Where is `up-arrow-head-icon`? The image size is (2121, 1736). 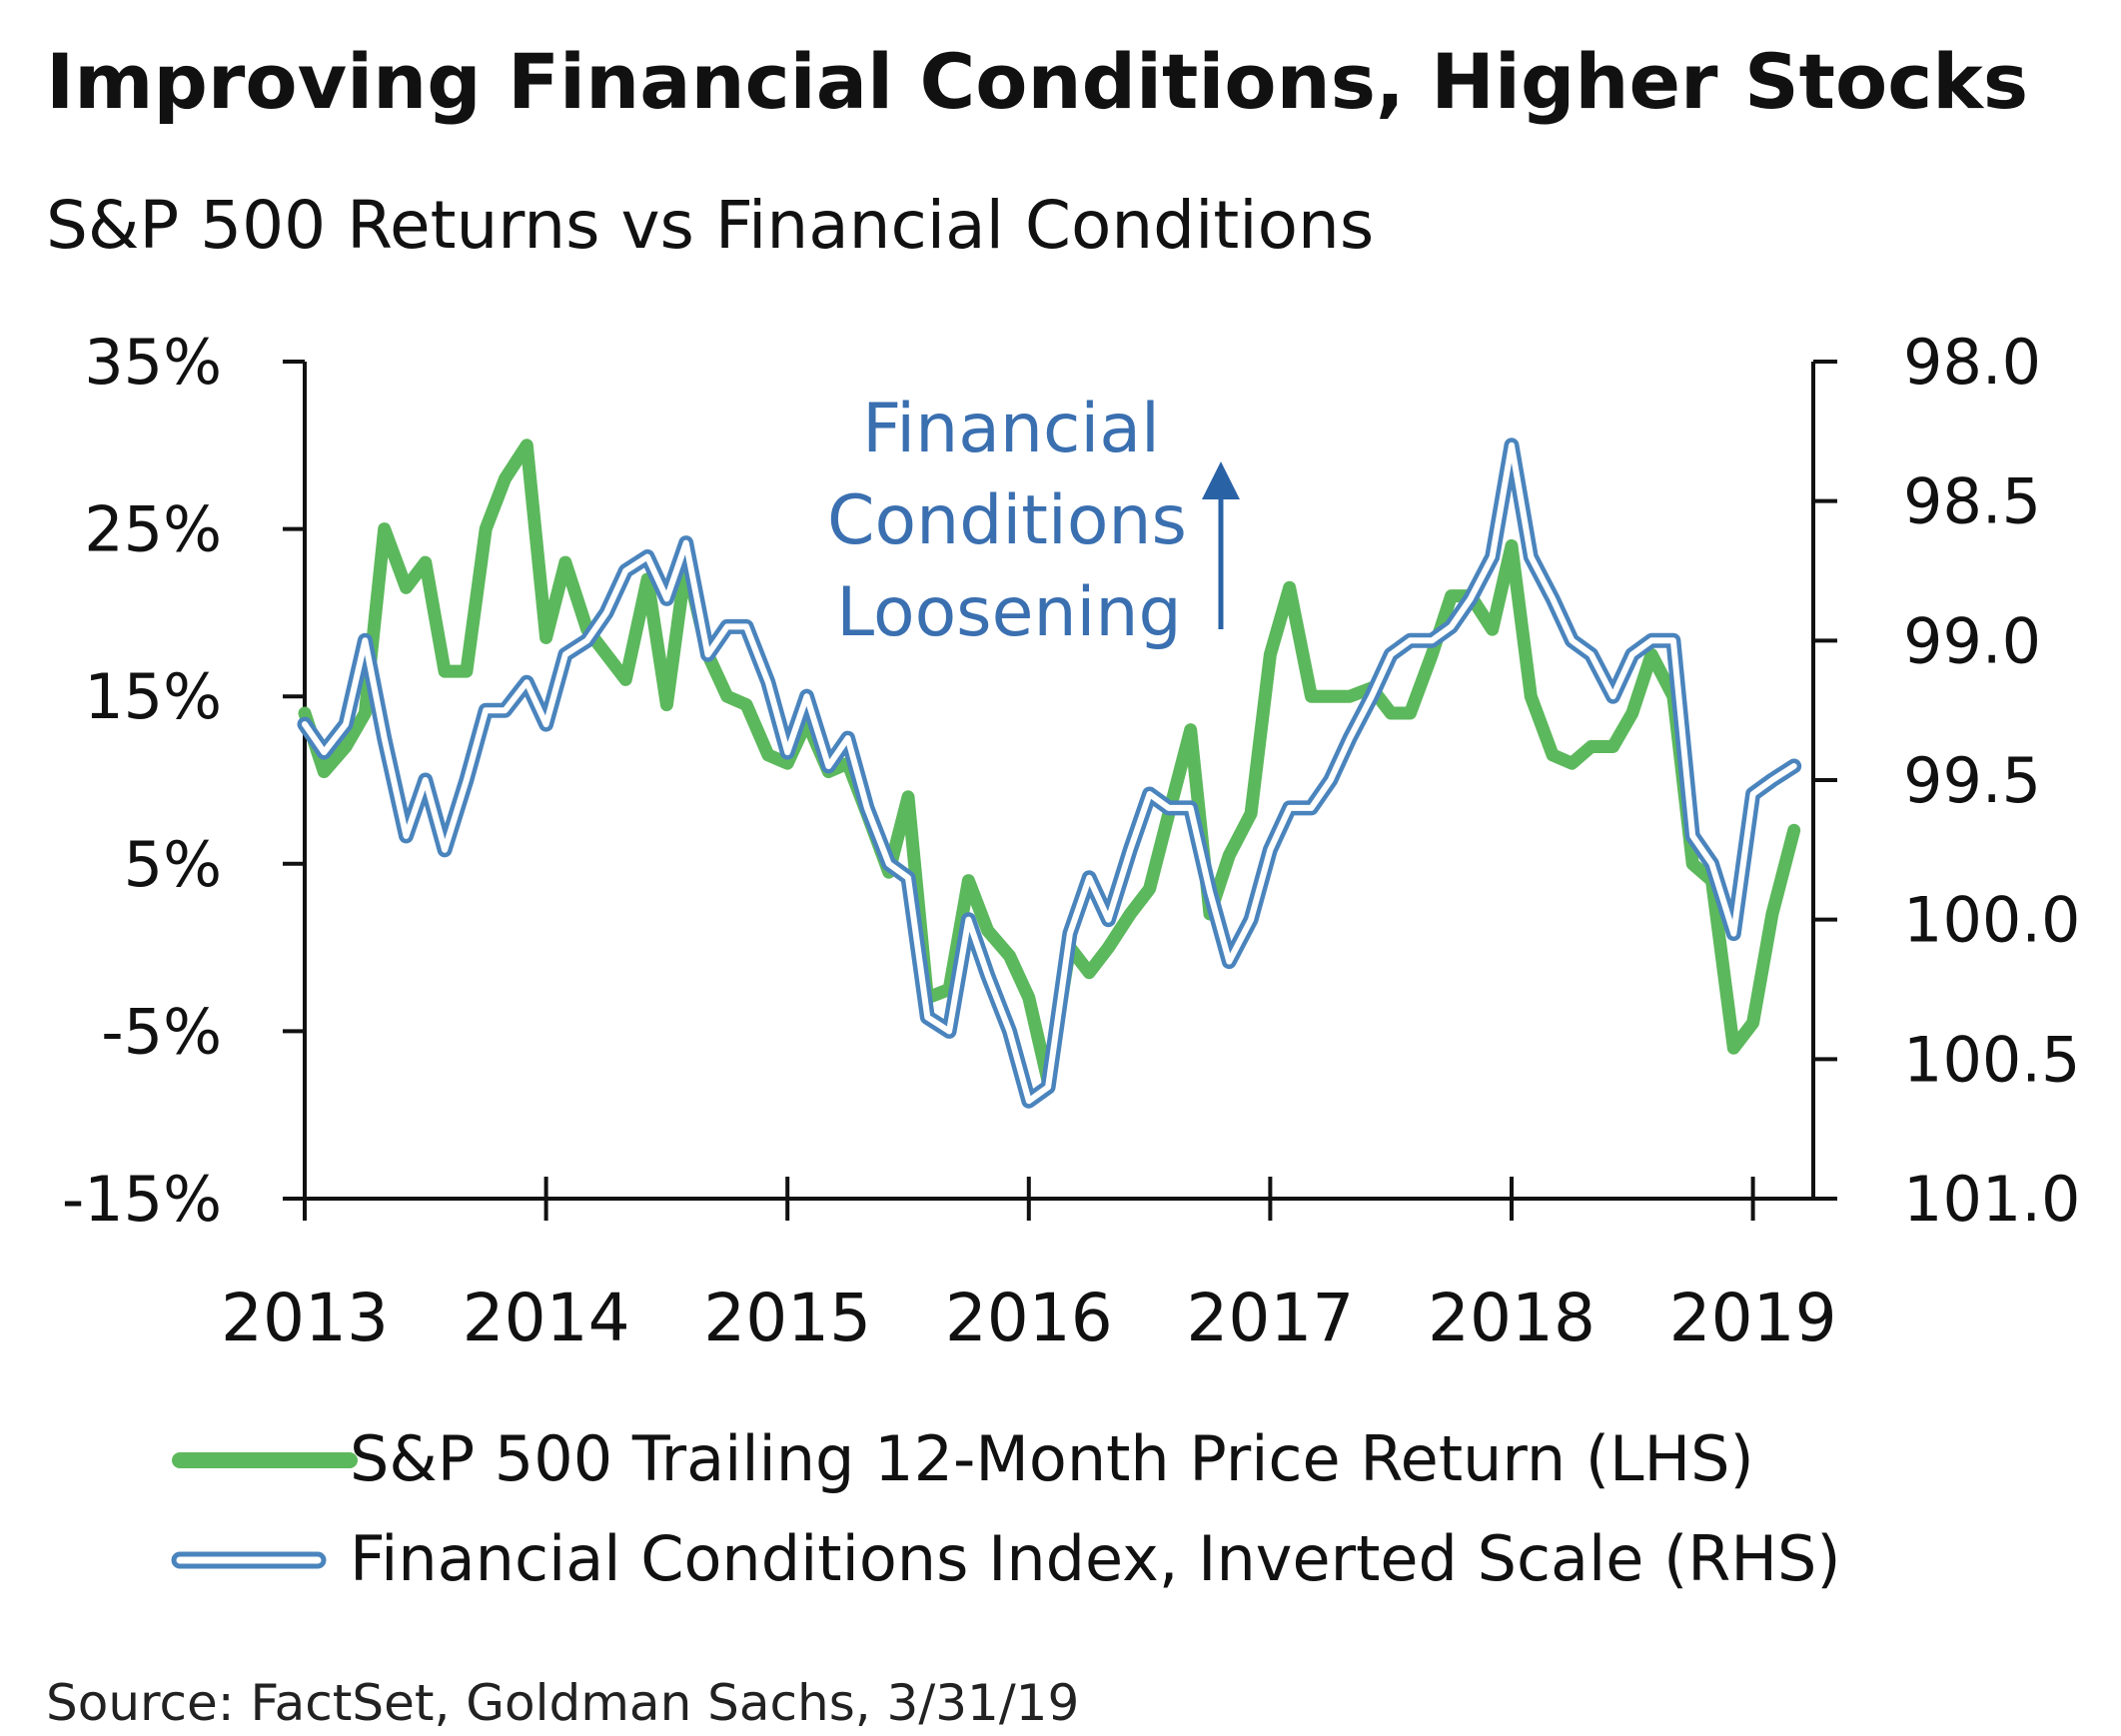 up-arrow-head-icon is located at coordinates (1221, 480).